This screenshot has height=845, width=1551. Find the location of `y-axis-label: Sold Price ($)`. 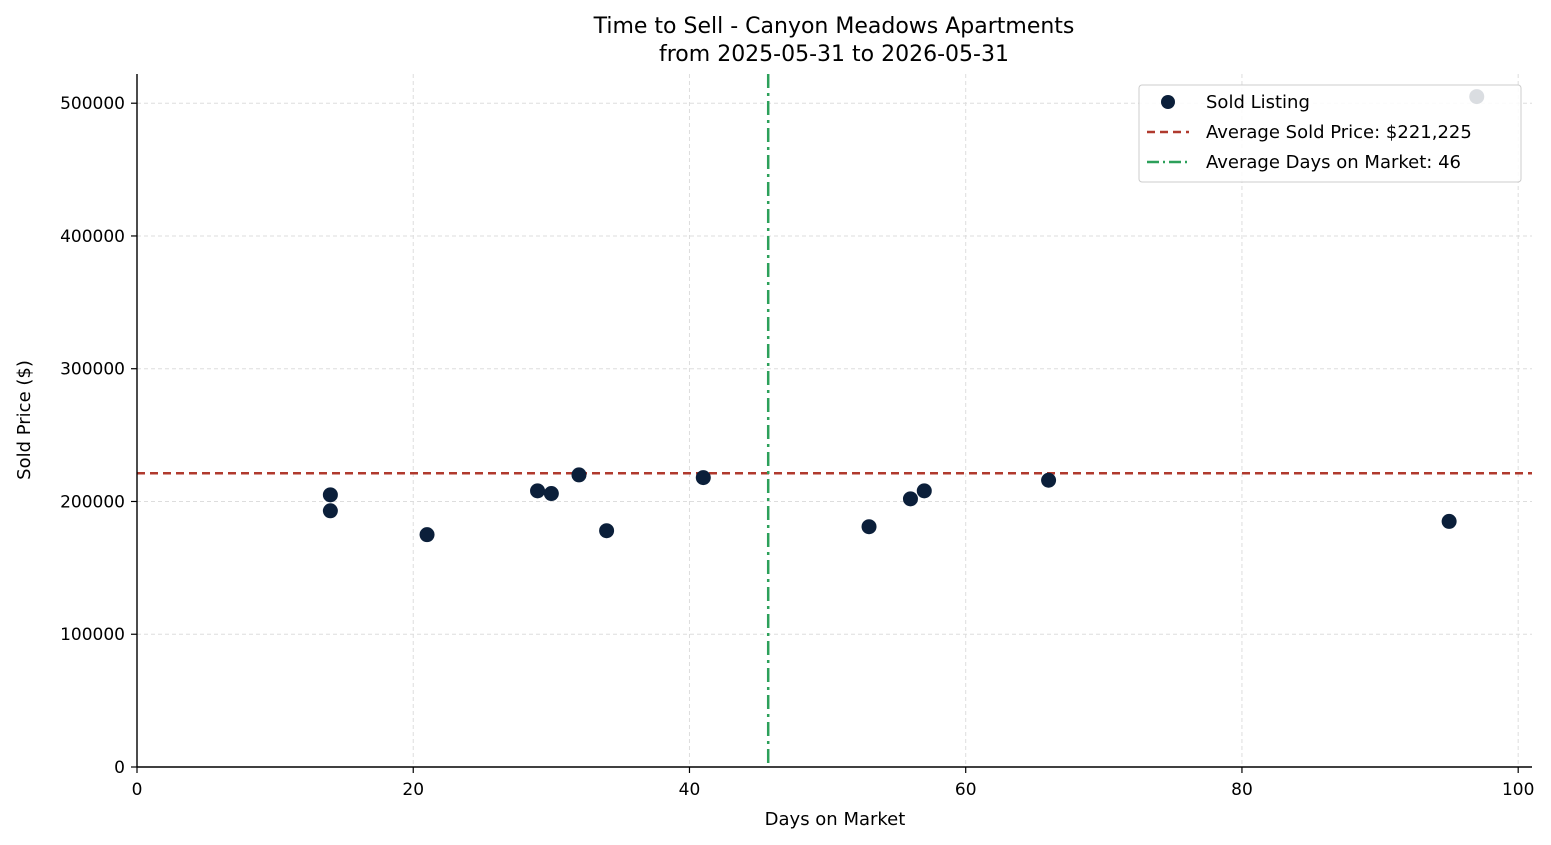

y-axis-label: Sold Price ($) is located at coordinates (24, 420).